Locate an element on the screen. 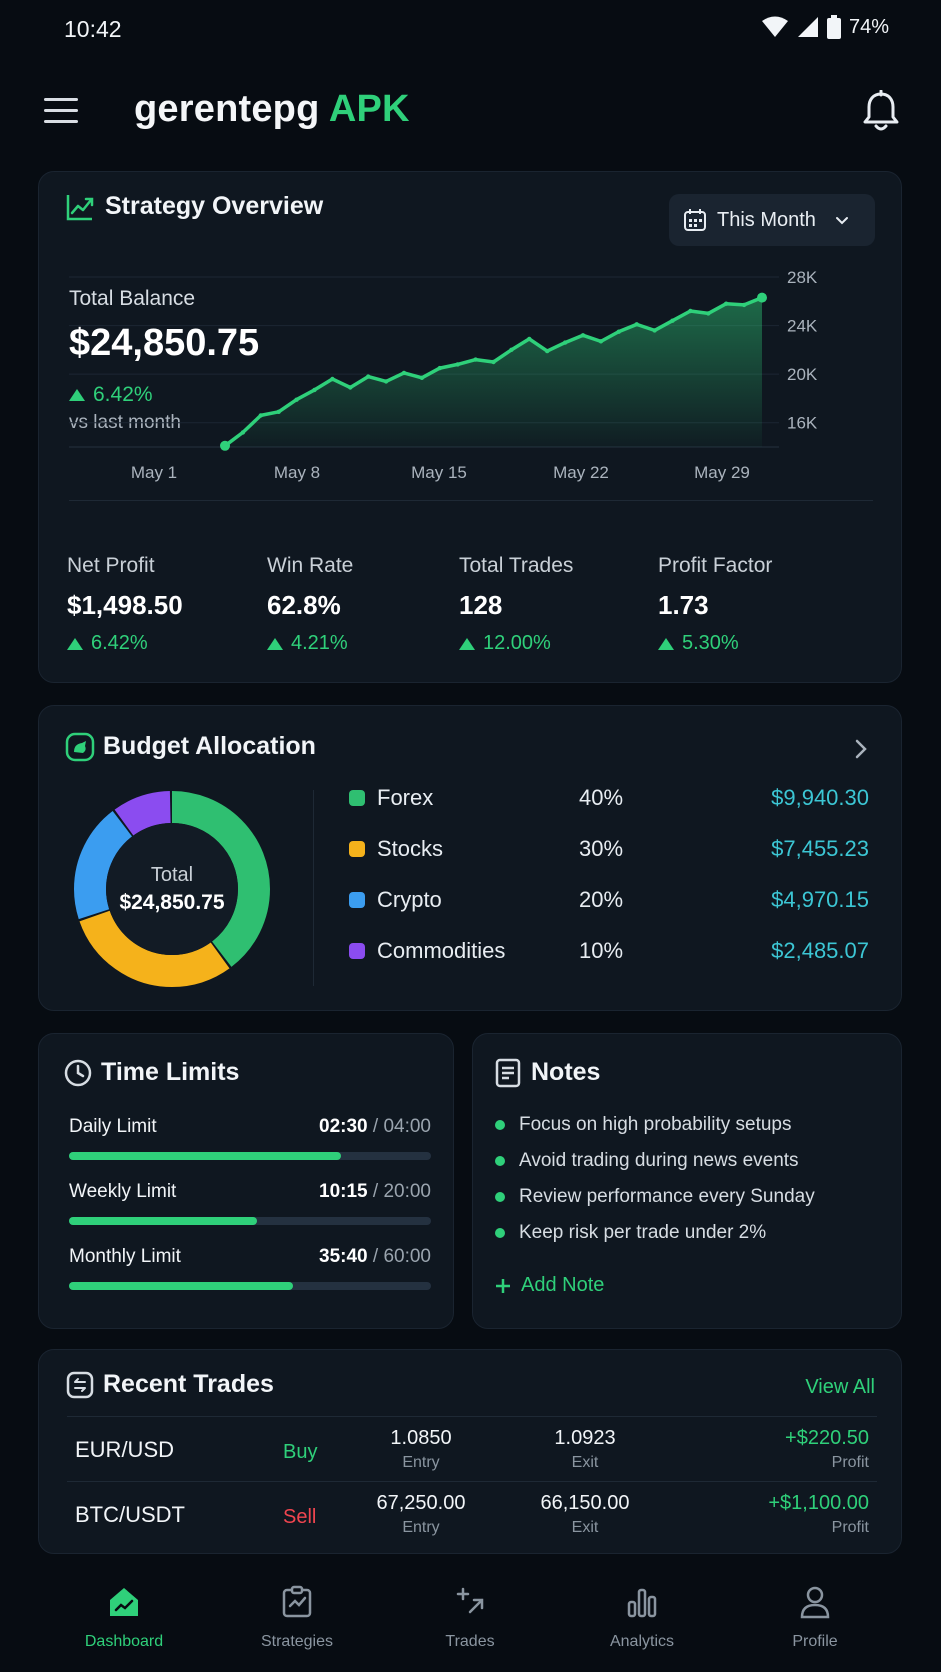 This screenshot has width=941, height=1672. stat-card: Profit Factor 1.73 5.30% is located at coordinates (758, 603).